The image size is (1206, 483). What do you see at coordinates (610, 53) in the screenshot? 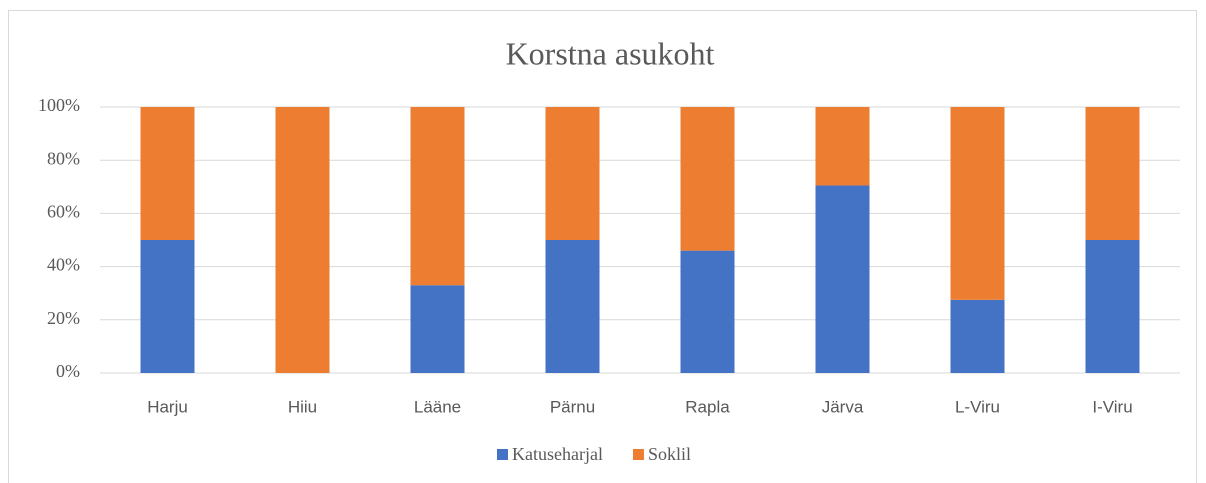
I see `chart-title: Korstna asukoht` at bounding box center [610, 53].